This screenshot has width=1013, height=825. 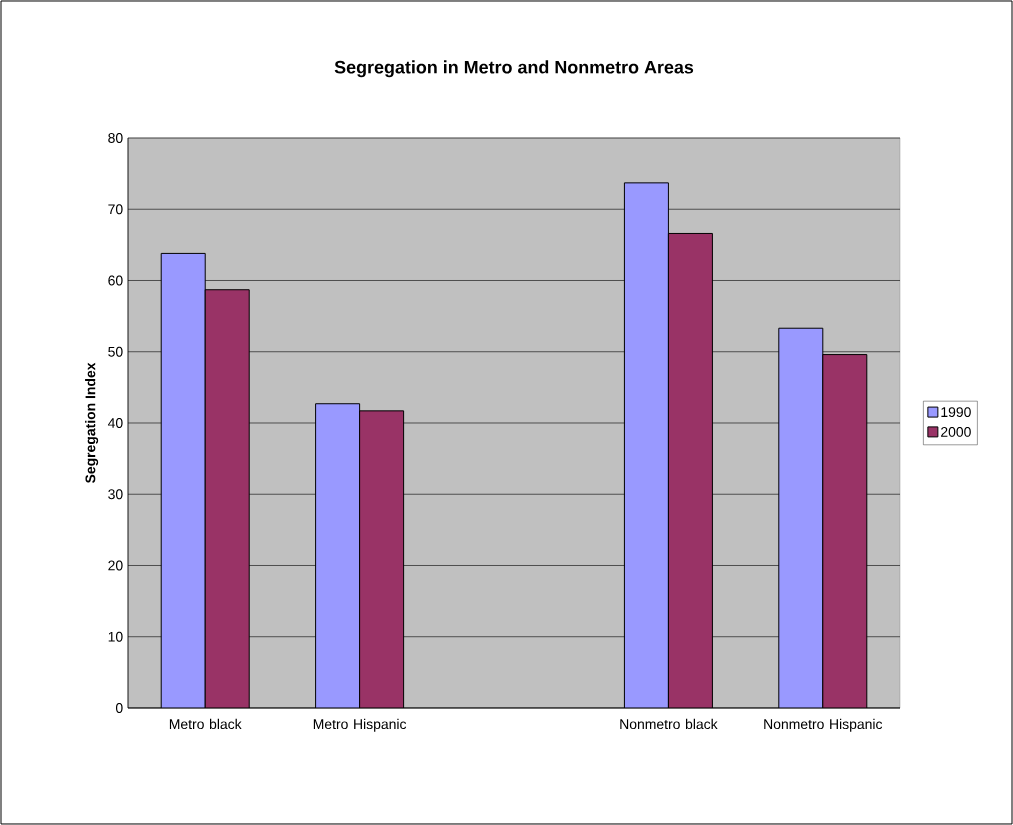 What do you see at coordinates (115, 565) in the screenshot?
I see `y-tick-label: 20` at bounding box center [115, 565].